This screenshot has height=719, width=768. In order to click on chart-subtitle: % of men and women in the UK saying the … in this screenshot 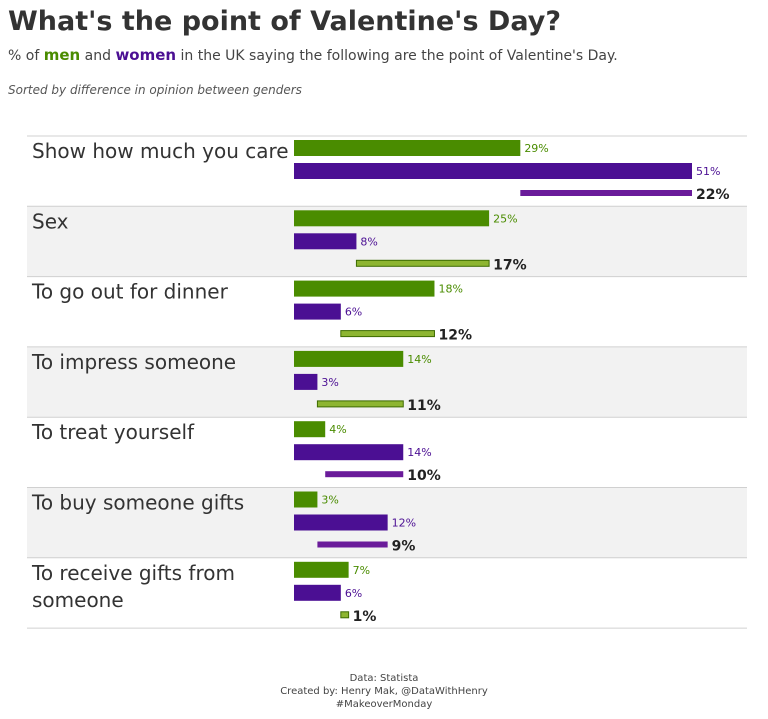, I will do `click(313, 55)`.